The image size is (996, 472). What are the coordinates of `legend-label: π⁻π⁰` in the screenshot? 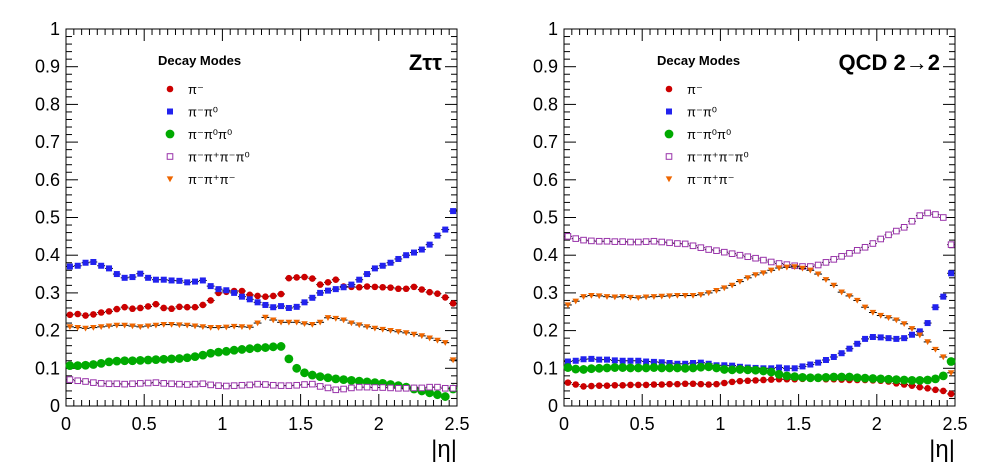 It's located at (203, 112).